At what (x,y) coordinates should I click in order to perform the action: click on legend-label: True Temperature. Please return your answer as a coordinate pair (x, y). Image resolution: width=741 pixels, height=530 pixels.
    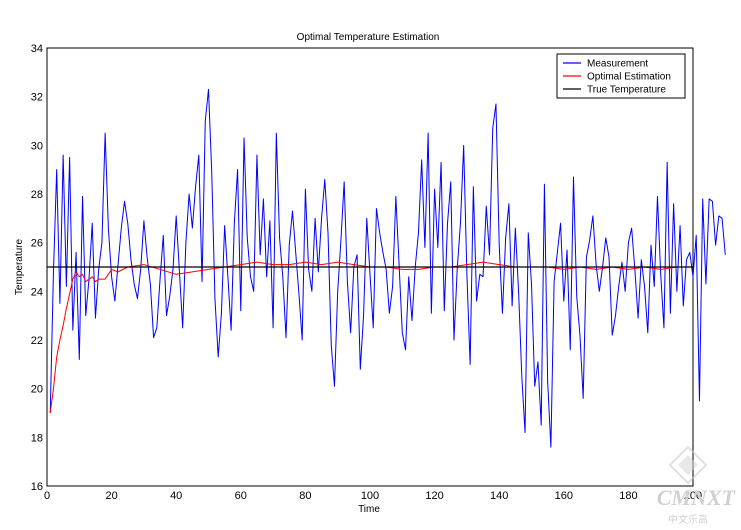
    Looking at the image, I should click on (626, 90).